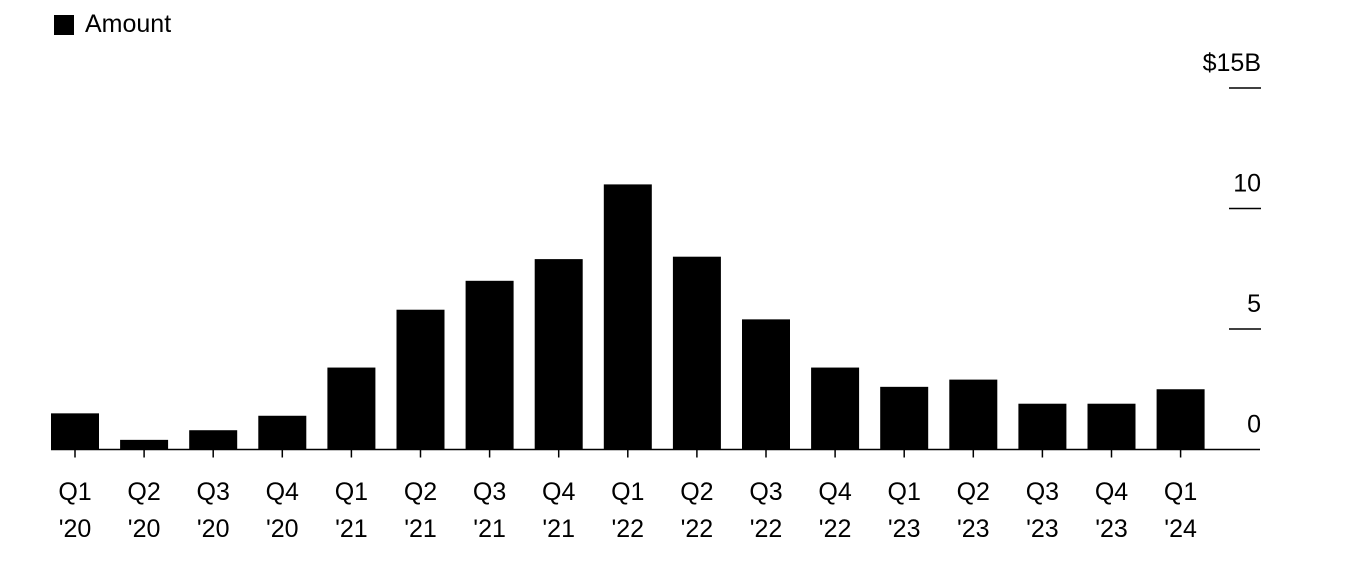 The height and width of the screenshot is (566, 1372). Describe the element at coordinates (128, 24) in the screenshot. I see `legend-label: Amount` at that location.